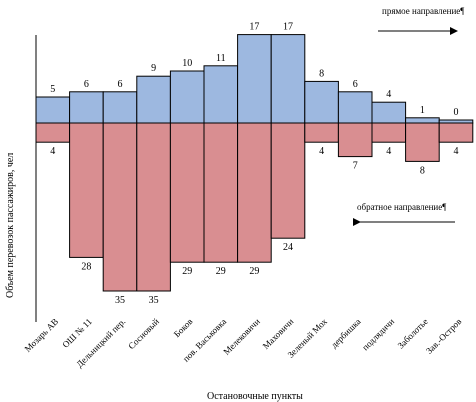  What do you see at coordinates (221, 58) in the screenshot?
I see `data-label-forward: 11` at bounding box center [221, 58].